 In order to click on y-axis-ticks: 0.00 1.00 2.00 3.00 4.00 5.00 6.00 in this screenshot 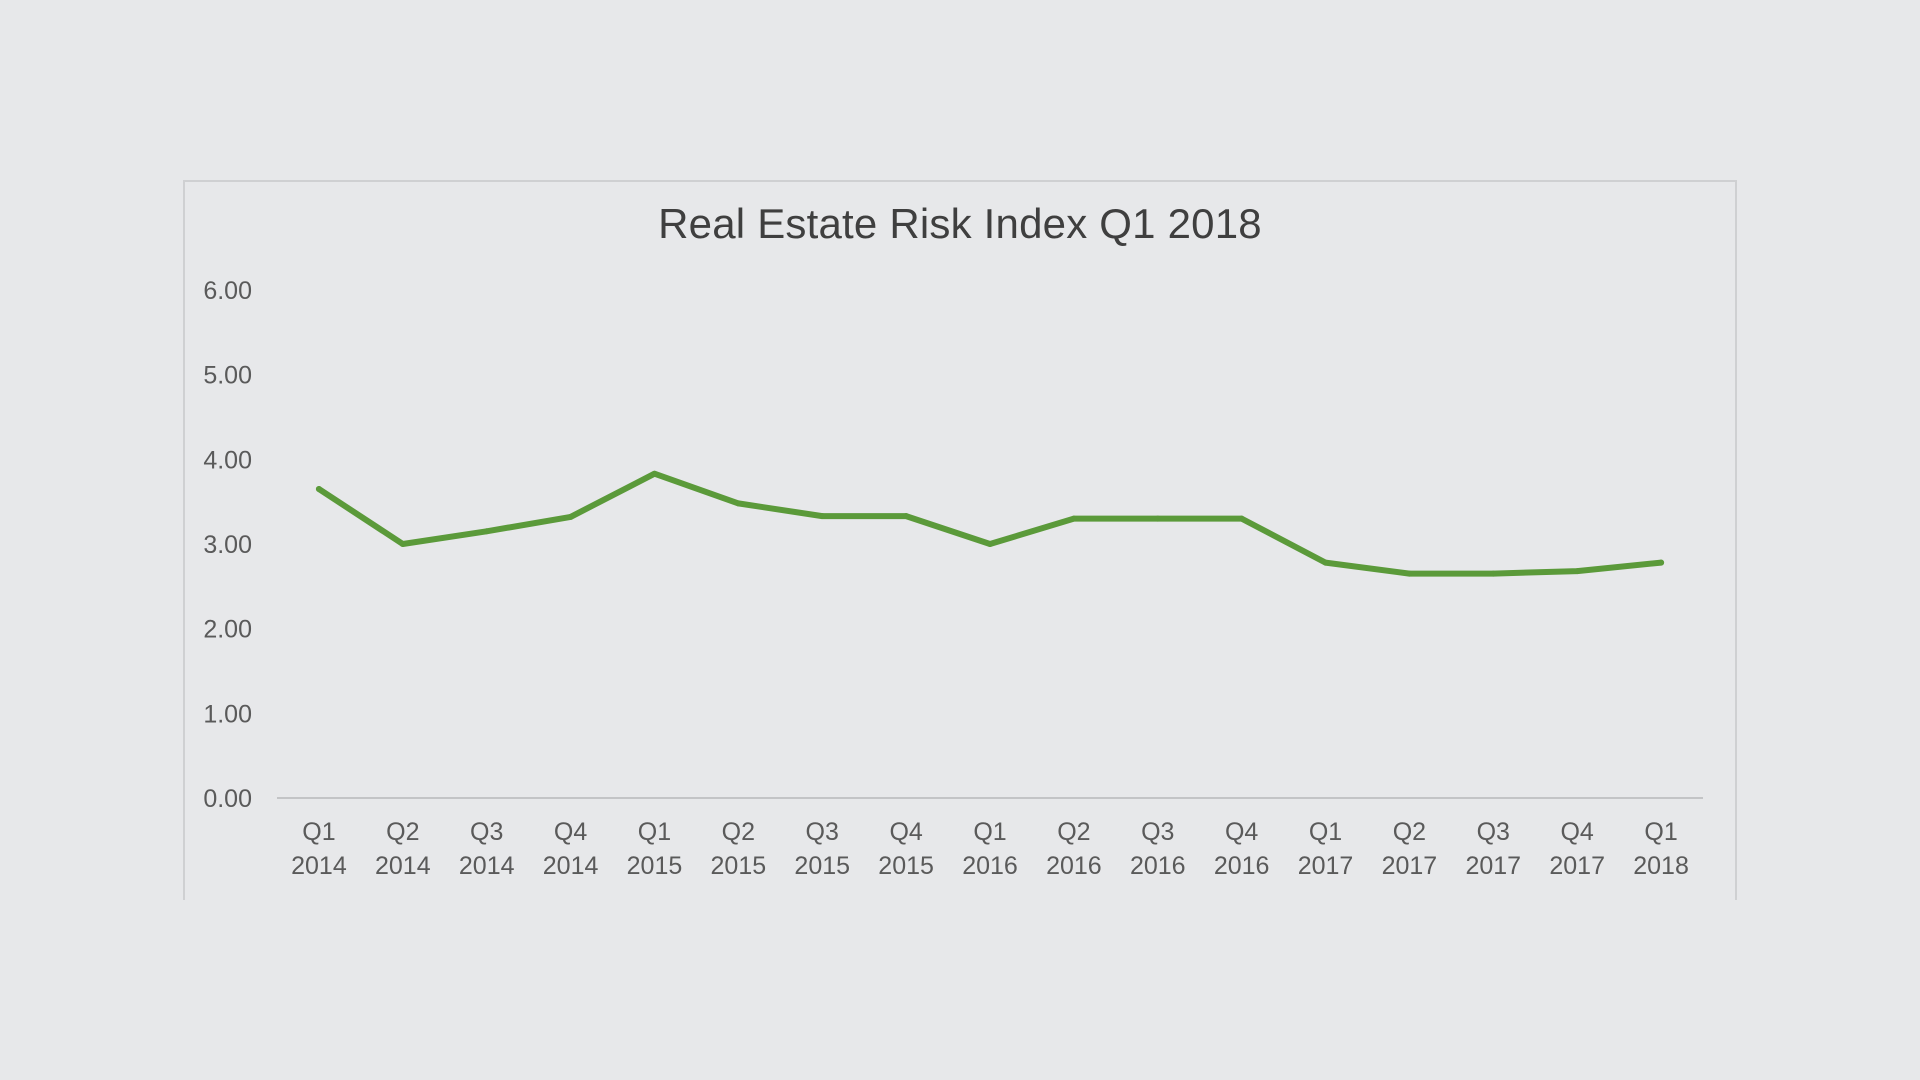, I will do `click(227, 545)`.